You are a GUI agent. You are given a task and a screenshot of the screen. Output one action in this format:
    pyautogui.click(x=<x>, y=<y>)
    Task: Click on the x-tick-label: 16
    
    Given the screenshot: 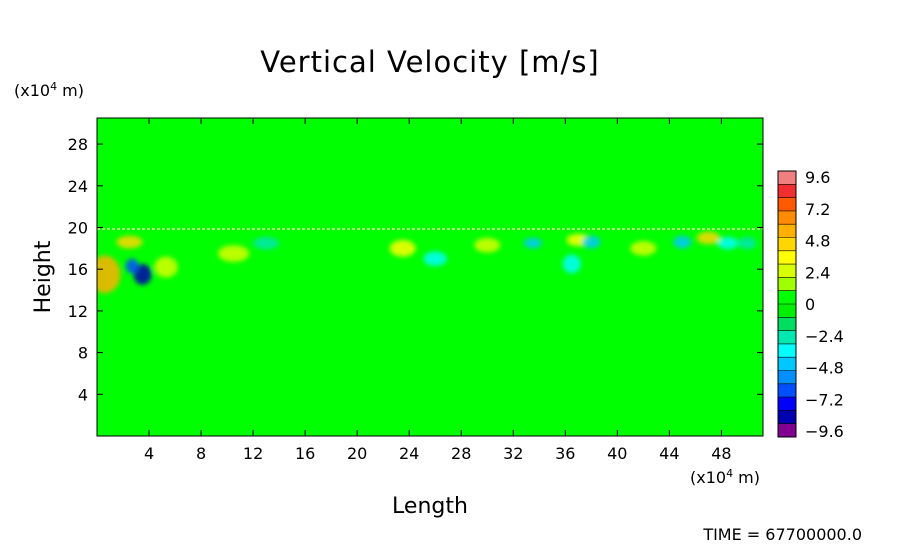 What is the action you would take?
    pyautogui.click(x=305, y=453)
    